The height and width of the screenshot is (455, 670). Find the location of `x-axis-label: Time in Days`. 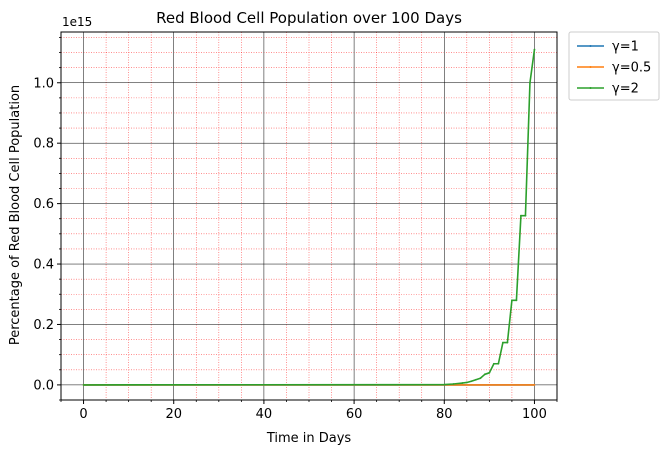

x-axis-label: Time in Days is located at coordinates (309, 438).